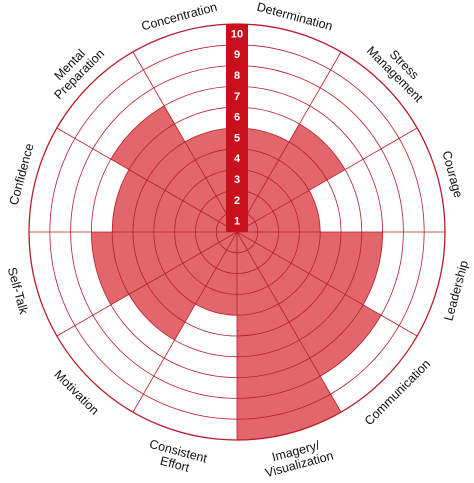 The height and width of the screenshot is (483, 474). I want to click on wedge-determination, so click(263, 180).